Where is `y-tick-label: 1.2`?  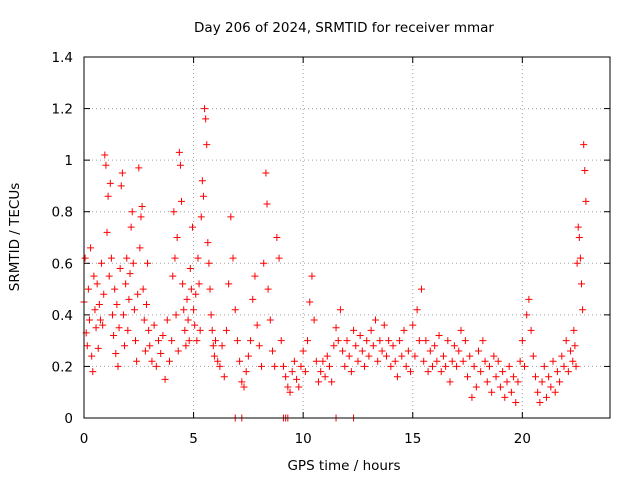
y-tick-label: 1.2 is located at coordinates (62, 110).